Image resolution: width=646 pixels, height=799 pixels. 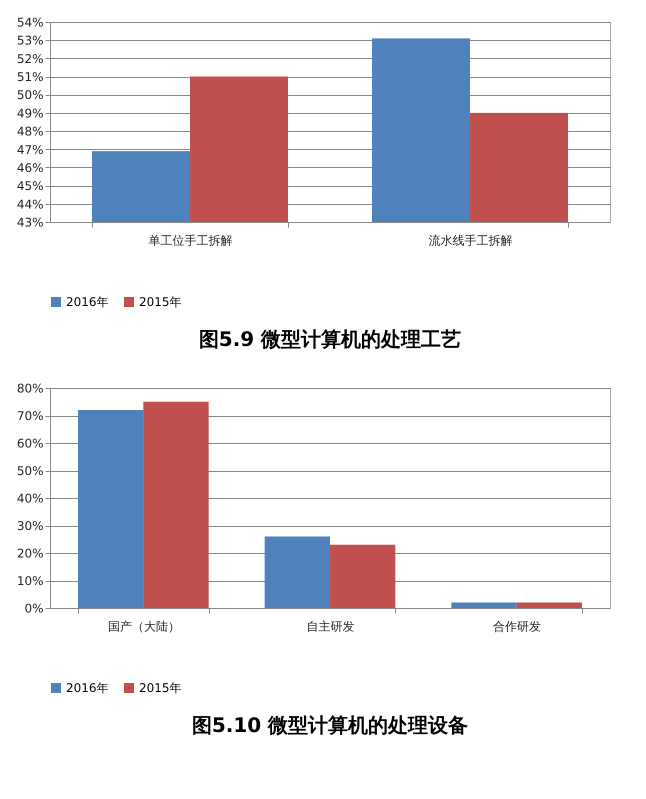 I want to click on y-tick-label: 80%, so click(x=30, y=389).